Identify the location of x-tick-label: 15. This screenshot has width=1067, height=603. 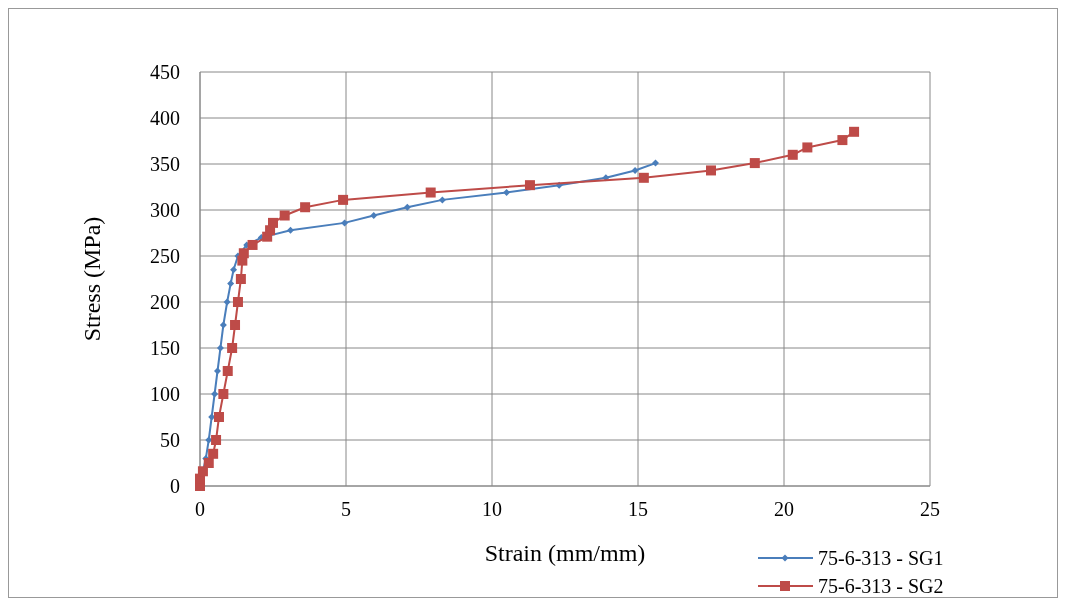
(638, 509).